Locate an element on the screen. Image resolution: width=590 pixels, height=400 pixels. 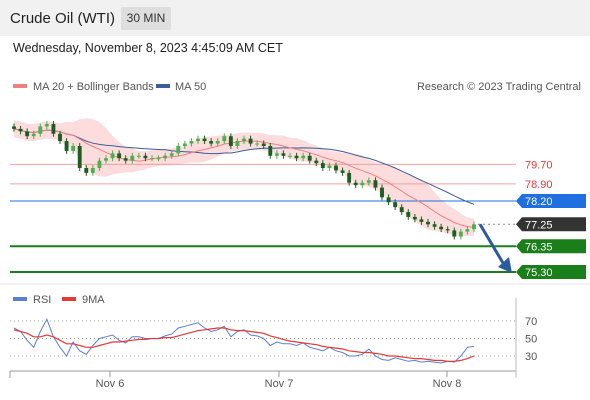
level-labels: 79.70 78.90 78.20 77.25 76.35 75.30 is located at coordinates (551, 219).